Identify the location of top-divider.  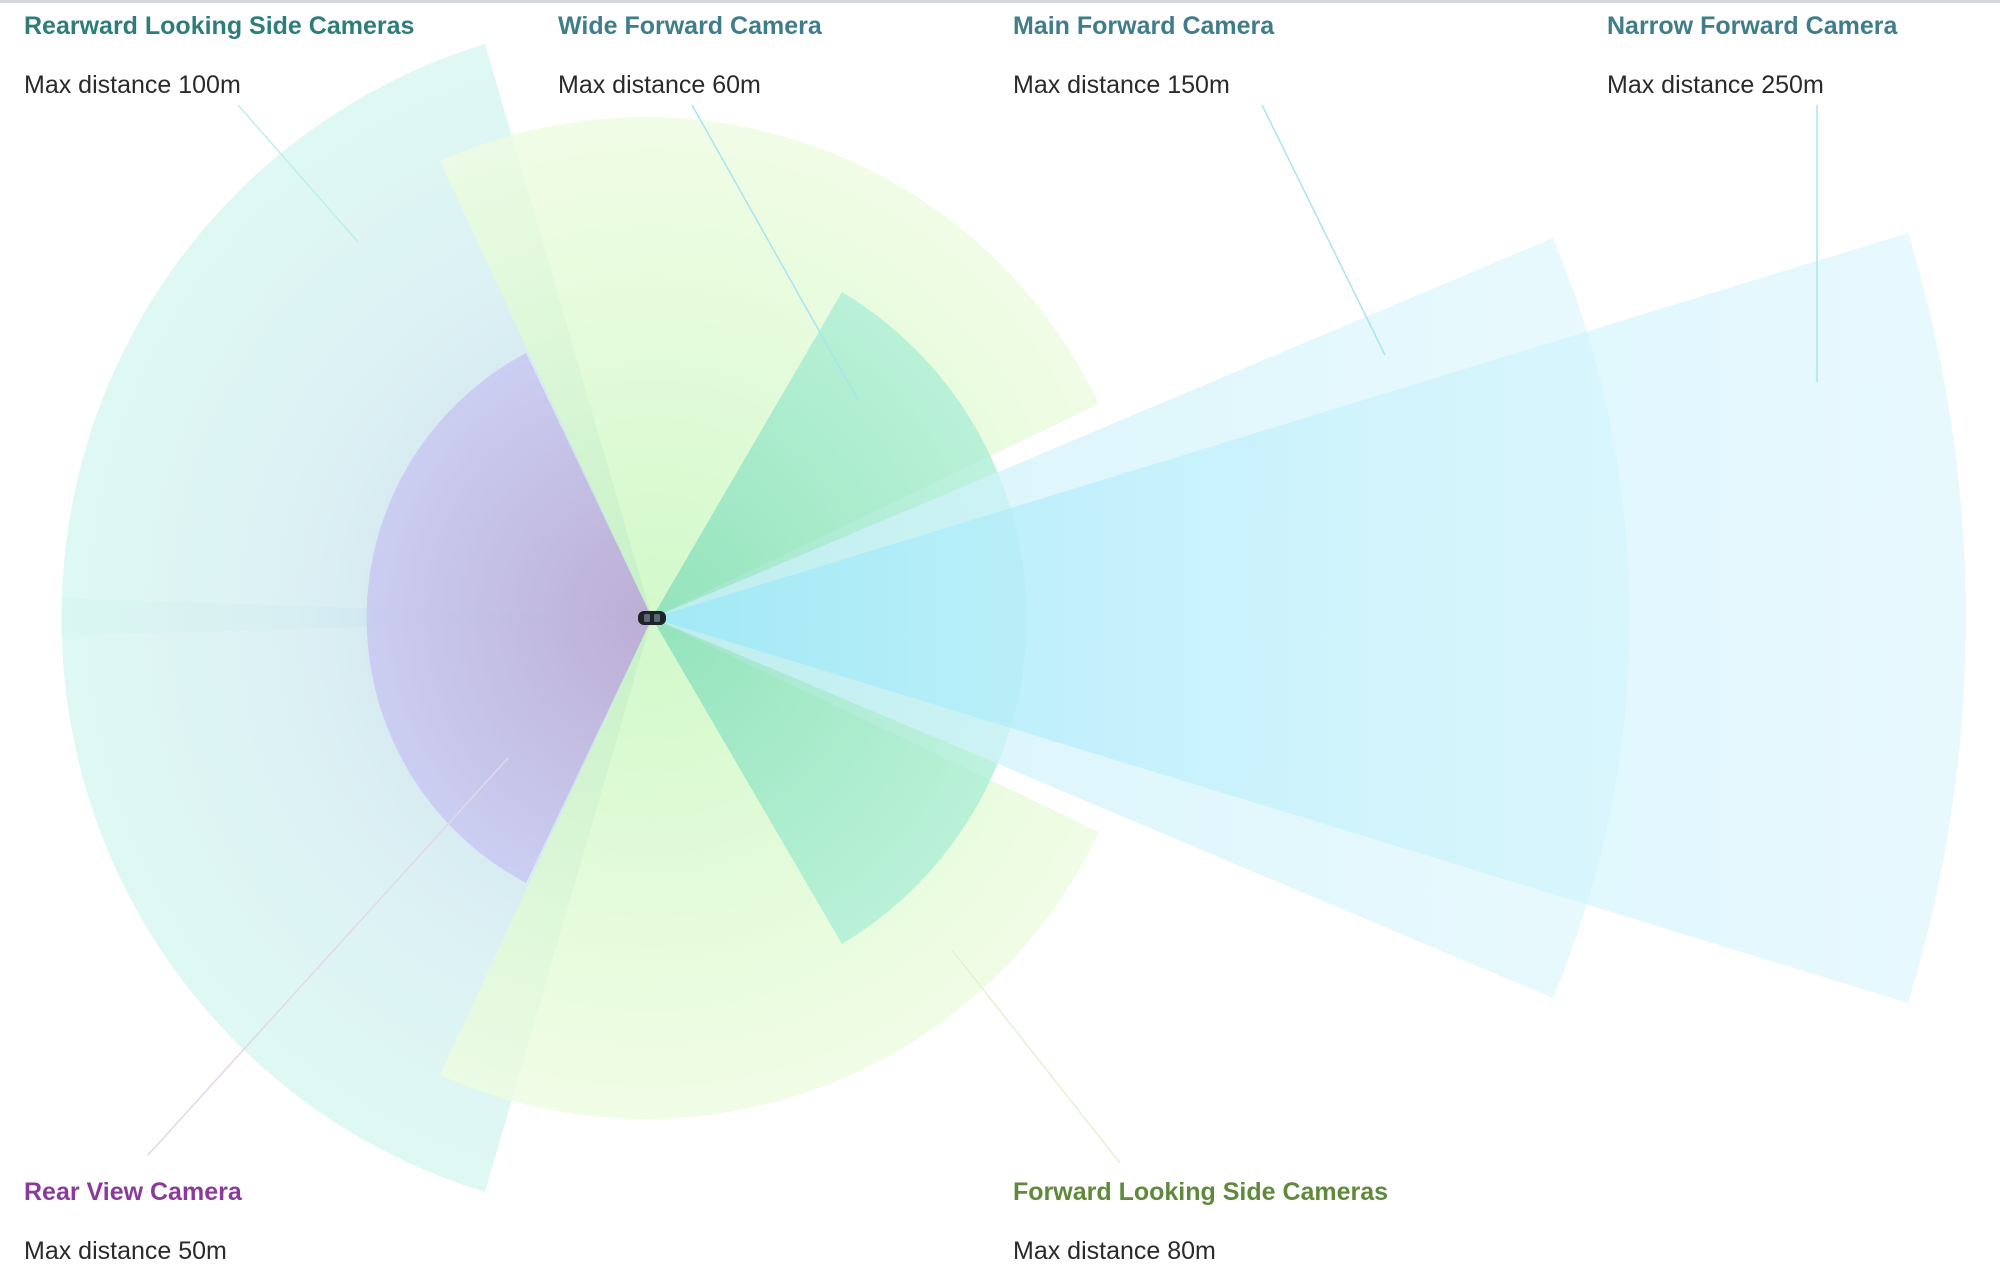
(1000, 1).